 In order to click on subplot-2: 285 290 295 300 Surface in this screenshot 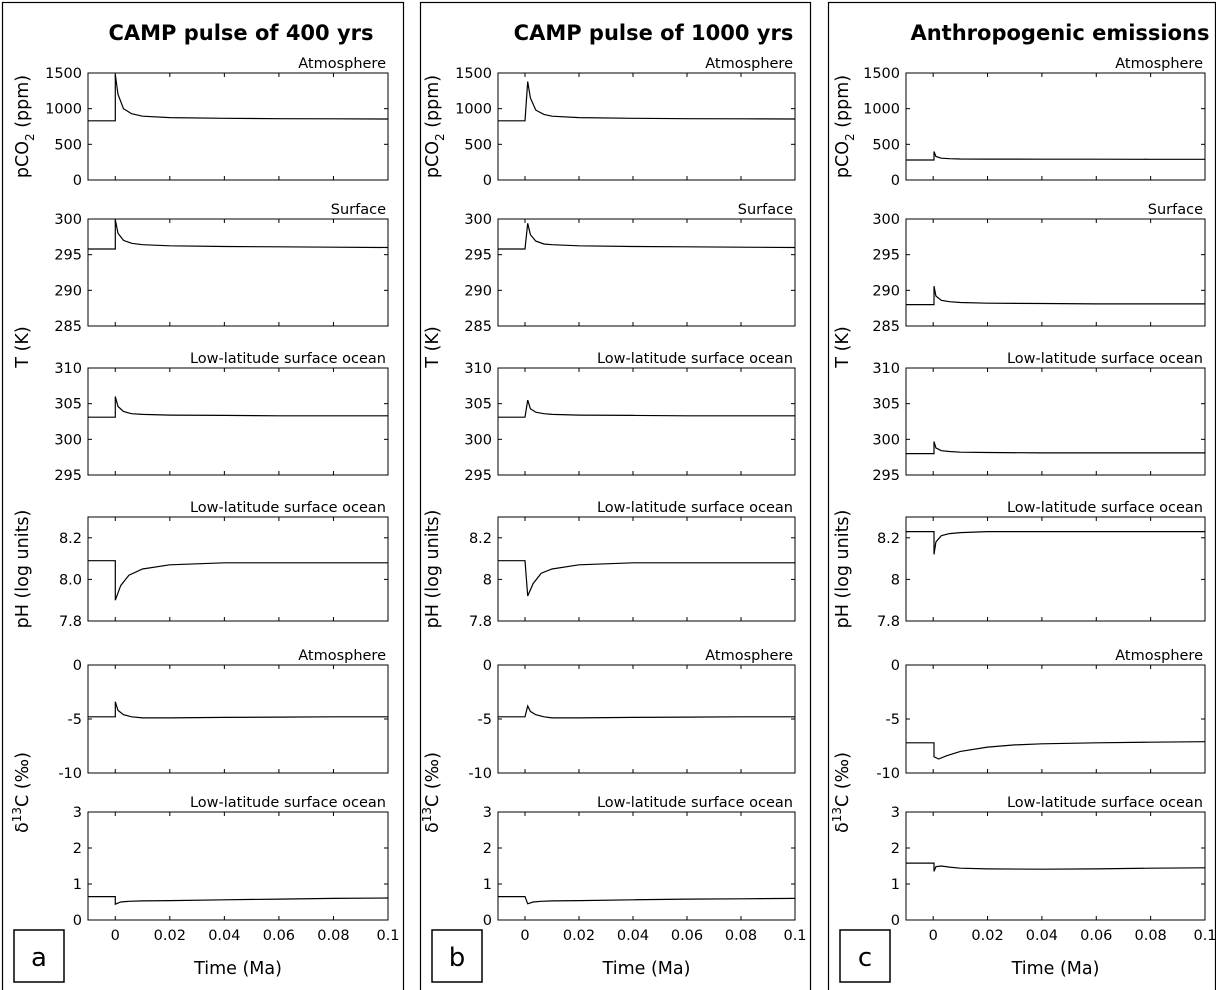, I will do `click(1039, 268)`.